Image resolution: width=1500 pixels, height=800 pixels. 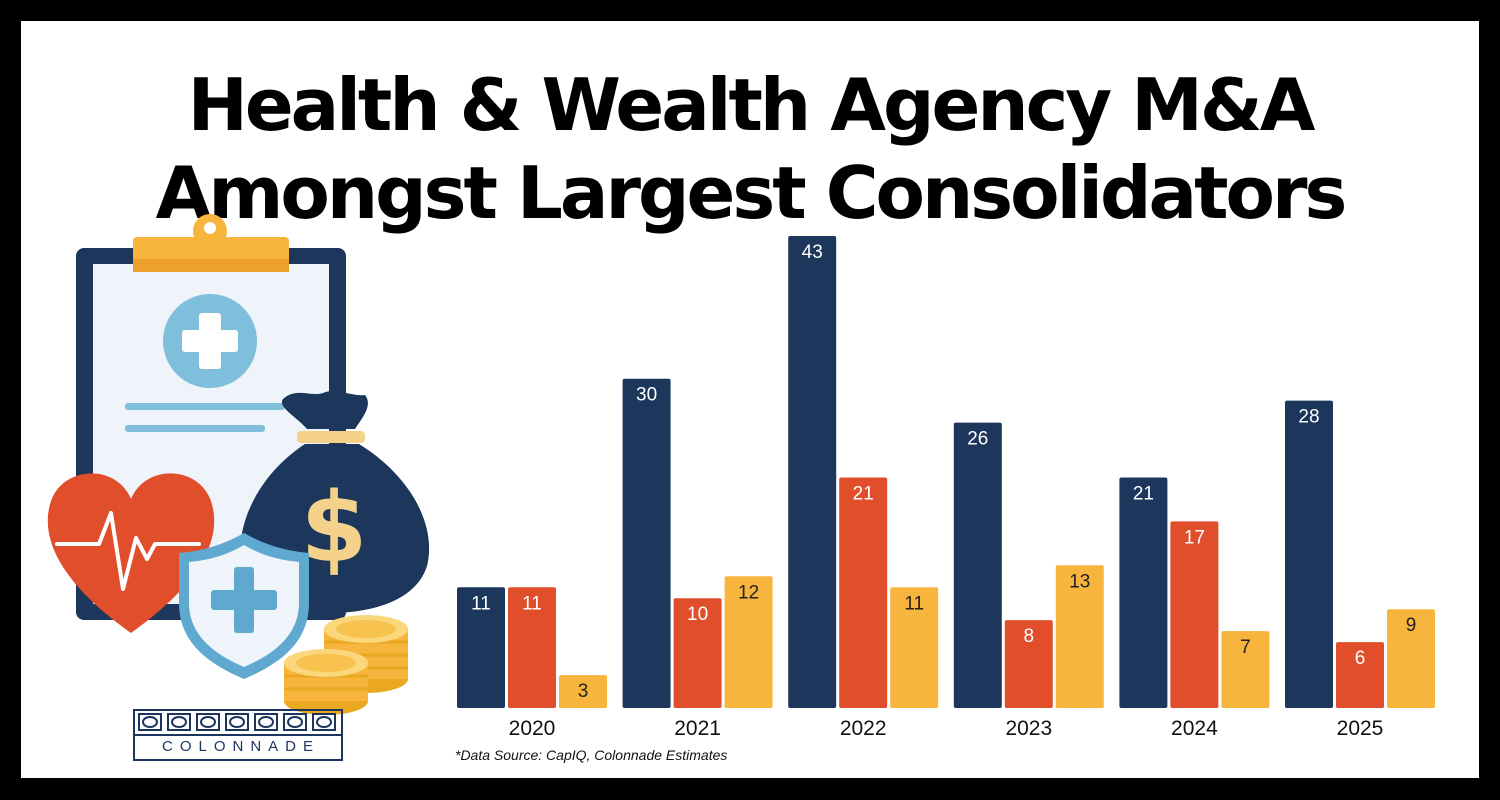 What do you see at coordinates (697, 728) in the screenshot?
I see `x-tick-label-2021: 2021` at bounding box center [697, 728].